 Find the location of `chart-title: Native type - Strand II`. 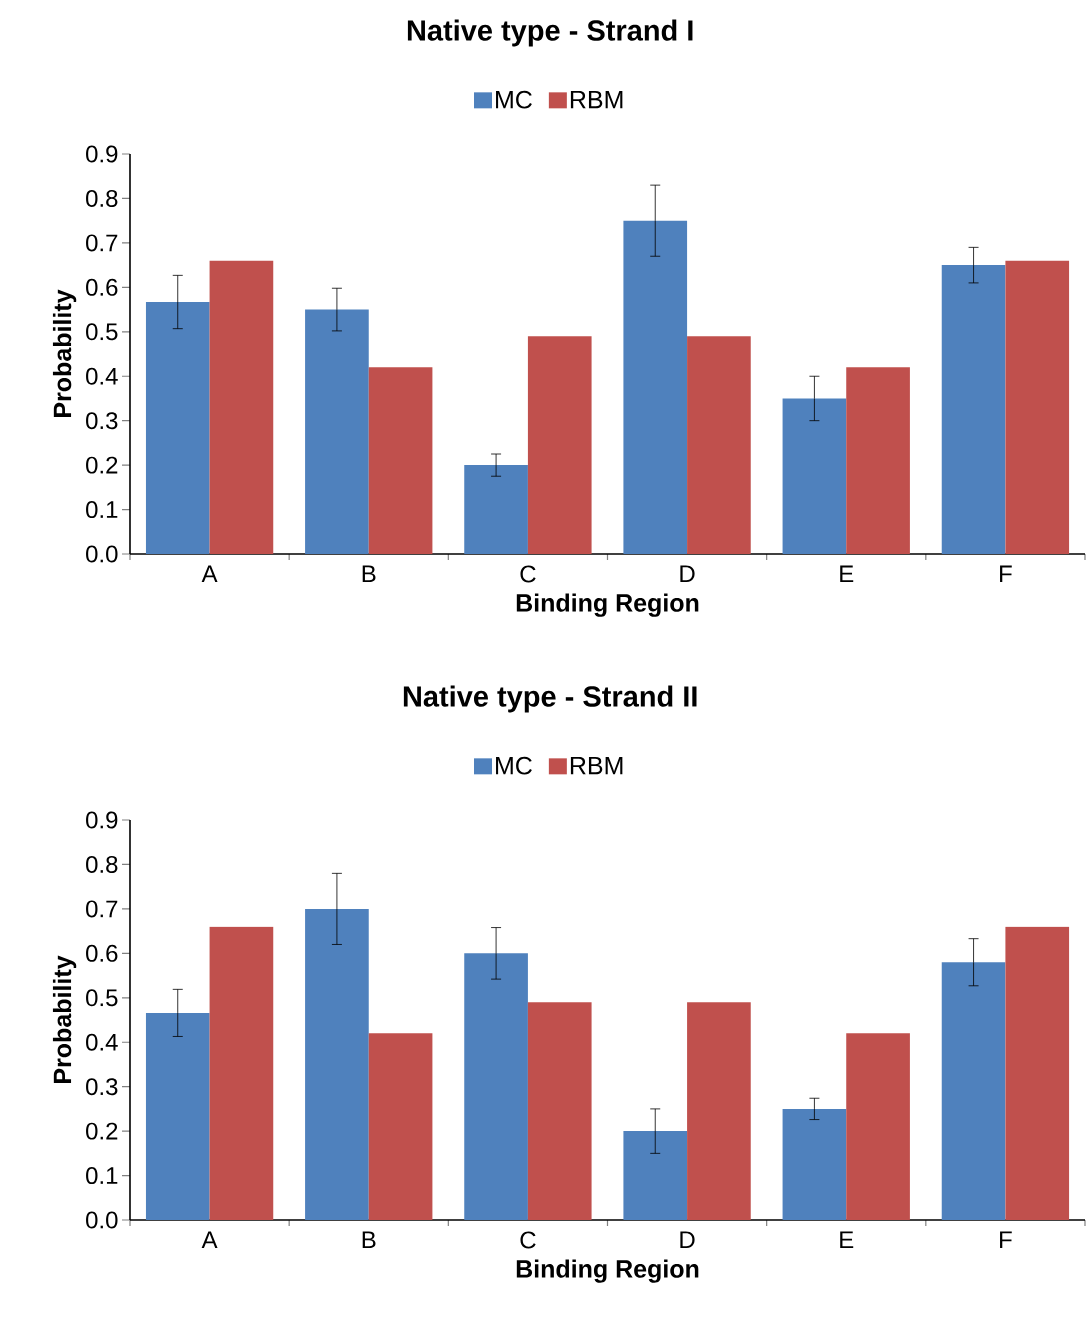

chart-title: Native type - Strand II is located at coordinates (550, 699).